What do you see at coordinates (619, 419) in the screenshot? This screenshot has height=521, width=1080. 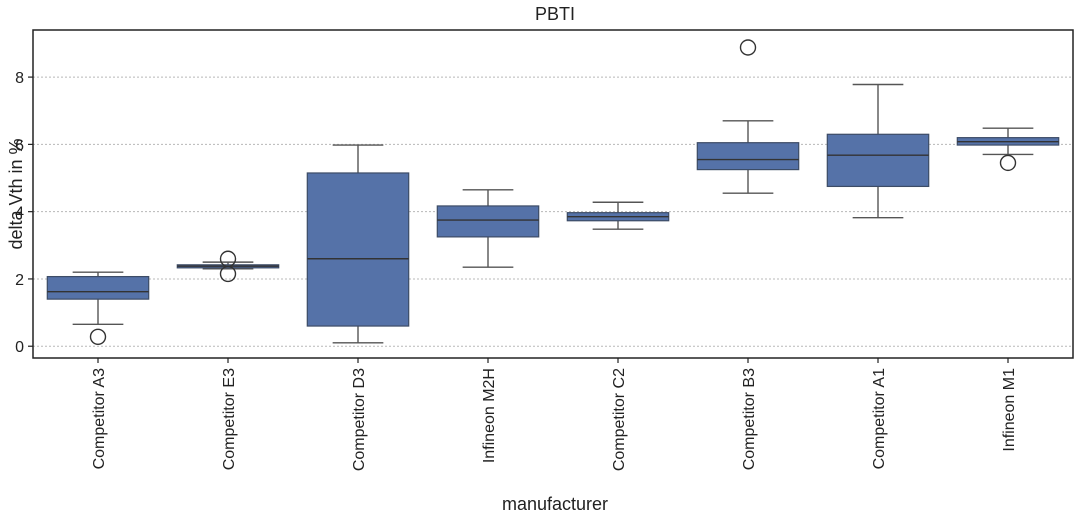 I see `x-tick-label-5: Competitor C2` at bounding box center [619, 419].